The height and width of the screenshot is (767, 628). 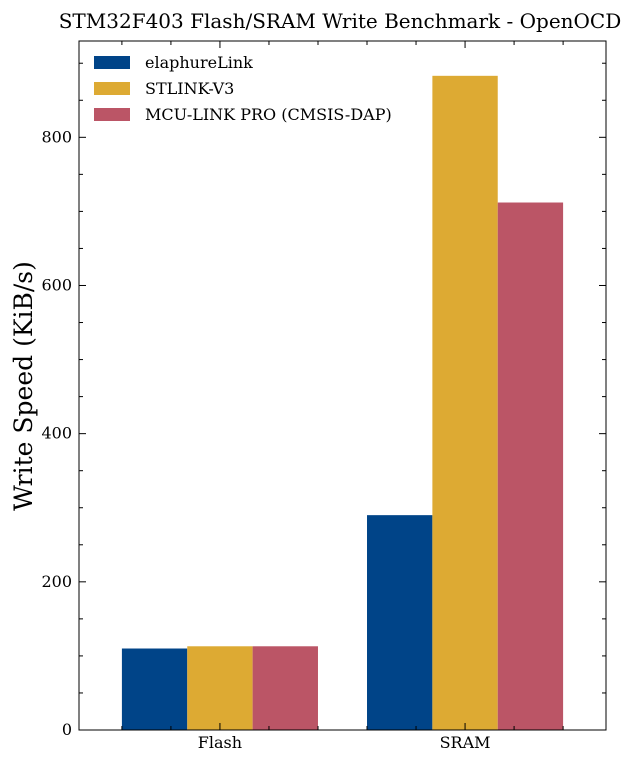 I want to click on y-tick-label: 800, so click(x=56, y=136).